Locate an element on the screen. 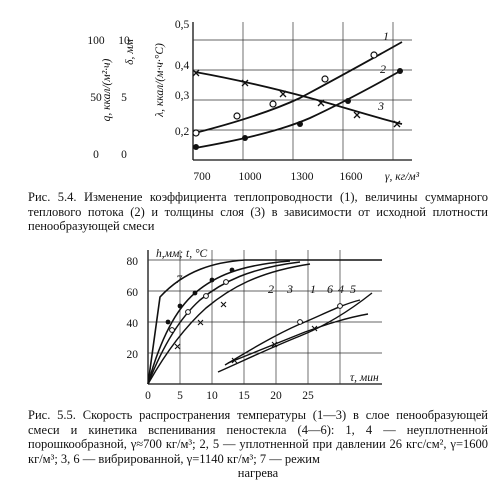  fig1-delta-tick: 0 is located at coordinates (124, 155).